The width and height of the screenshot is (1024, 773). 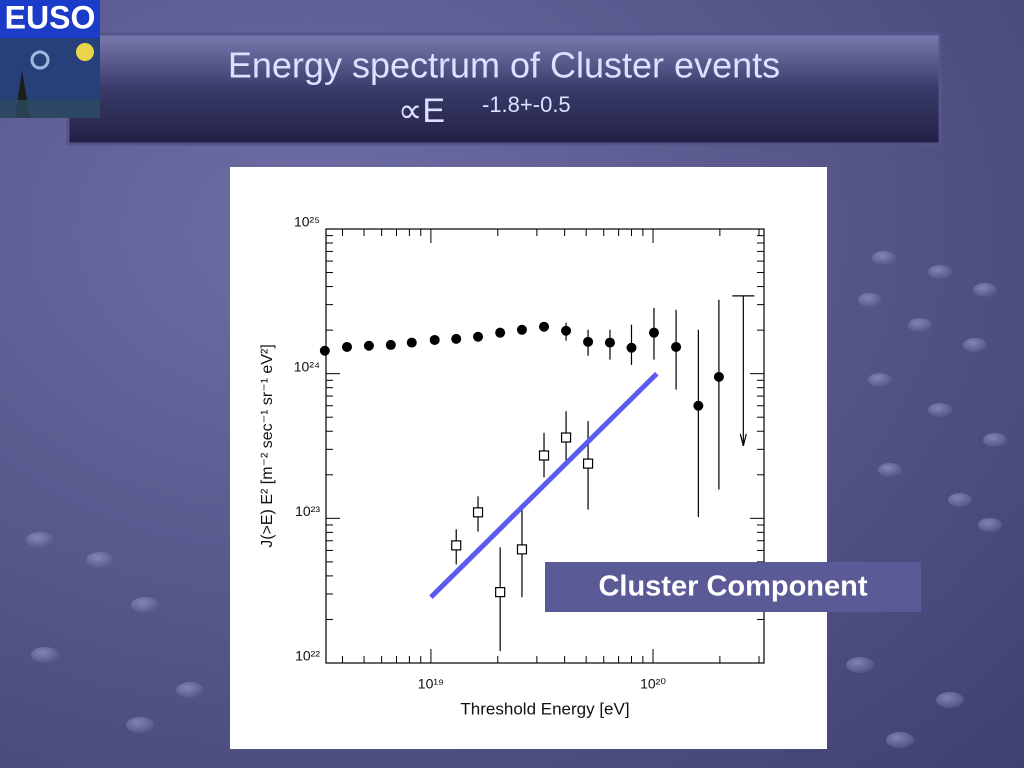 I want to click on upper-limit-arrow, so click(x=743, y=440).